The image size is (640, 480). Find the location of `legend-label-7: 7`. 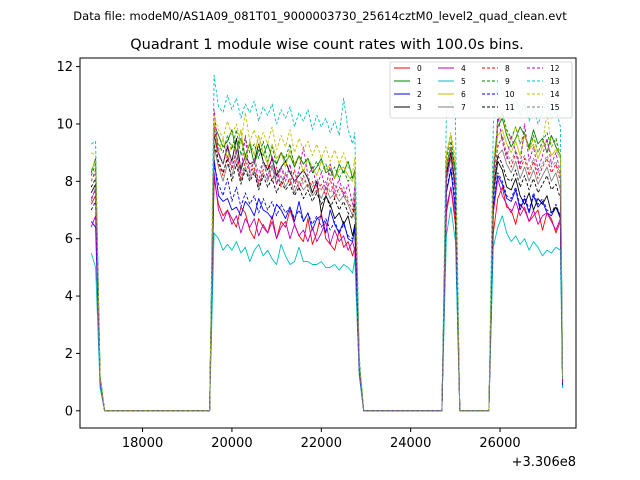

legend-label-7: 7 is located at coordinates (463, 107).